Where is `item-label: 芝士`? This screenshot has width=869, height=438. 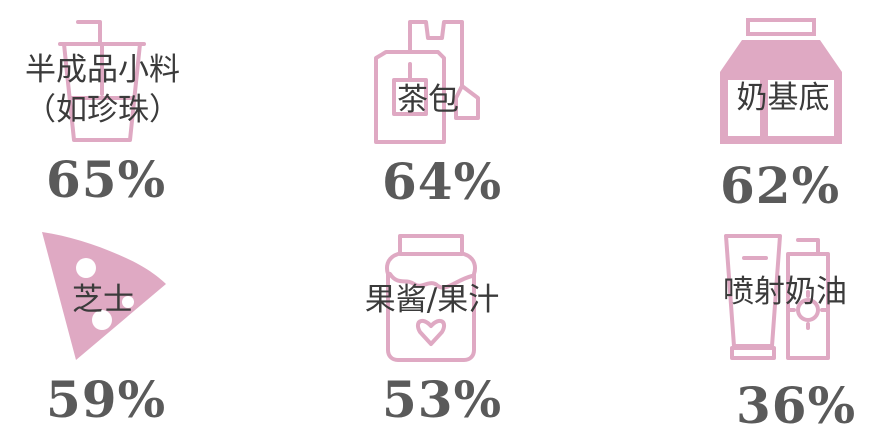 item-label: 芝士 is located at coordinates (103, 300).